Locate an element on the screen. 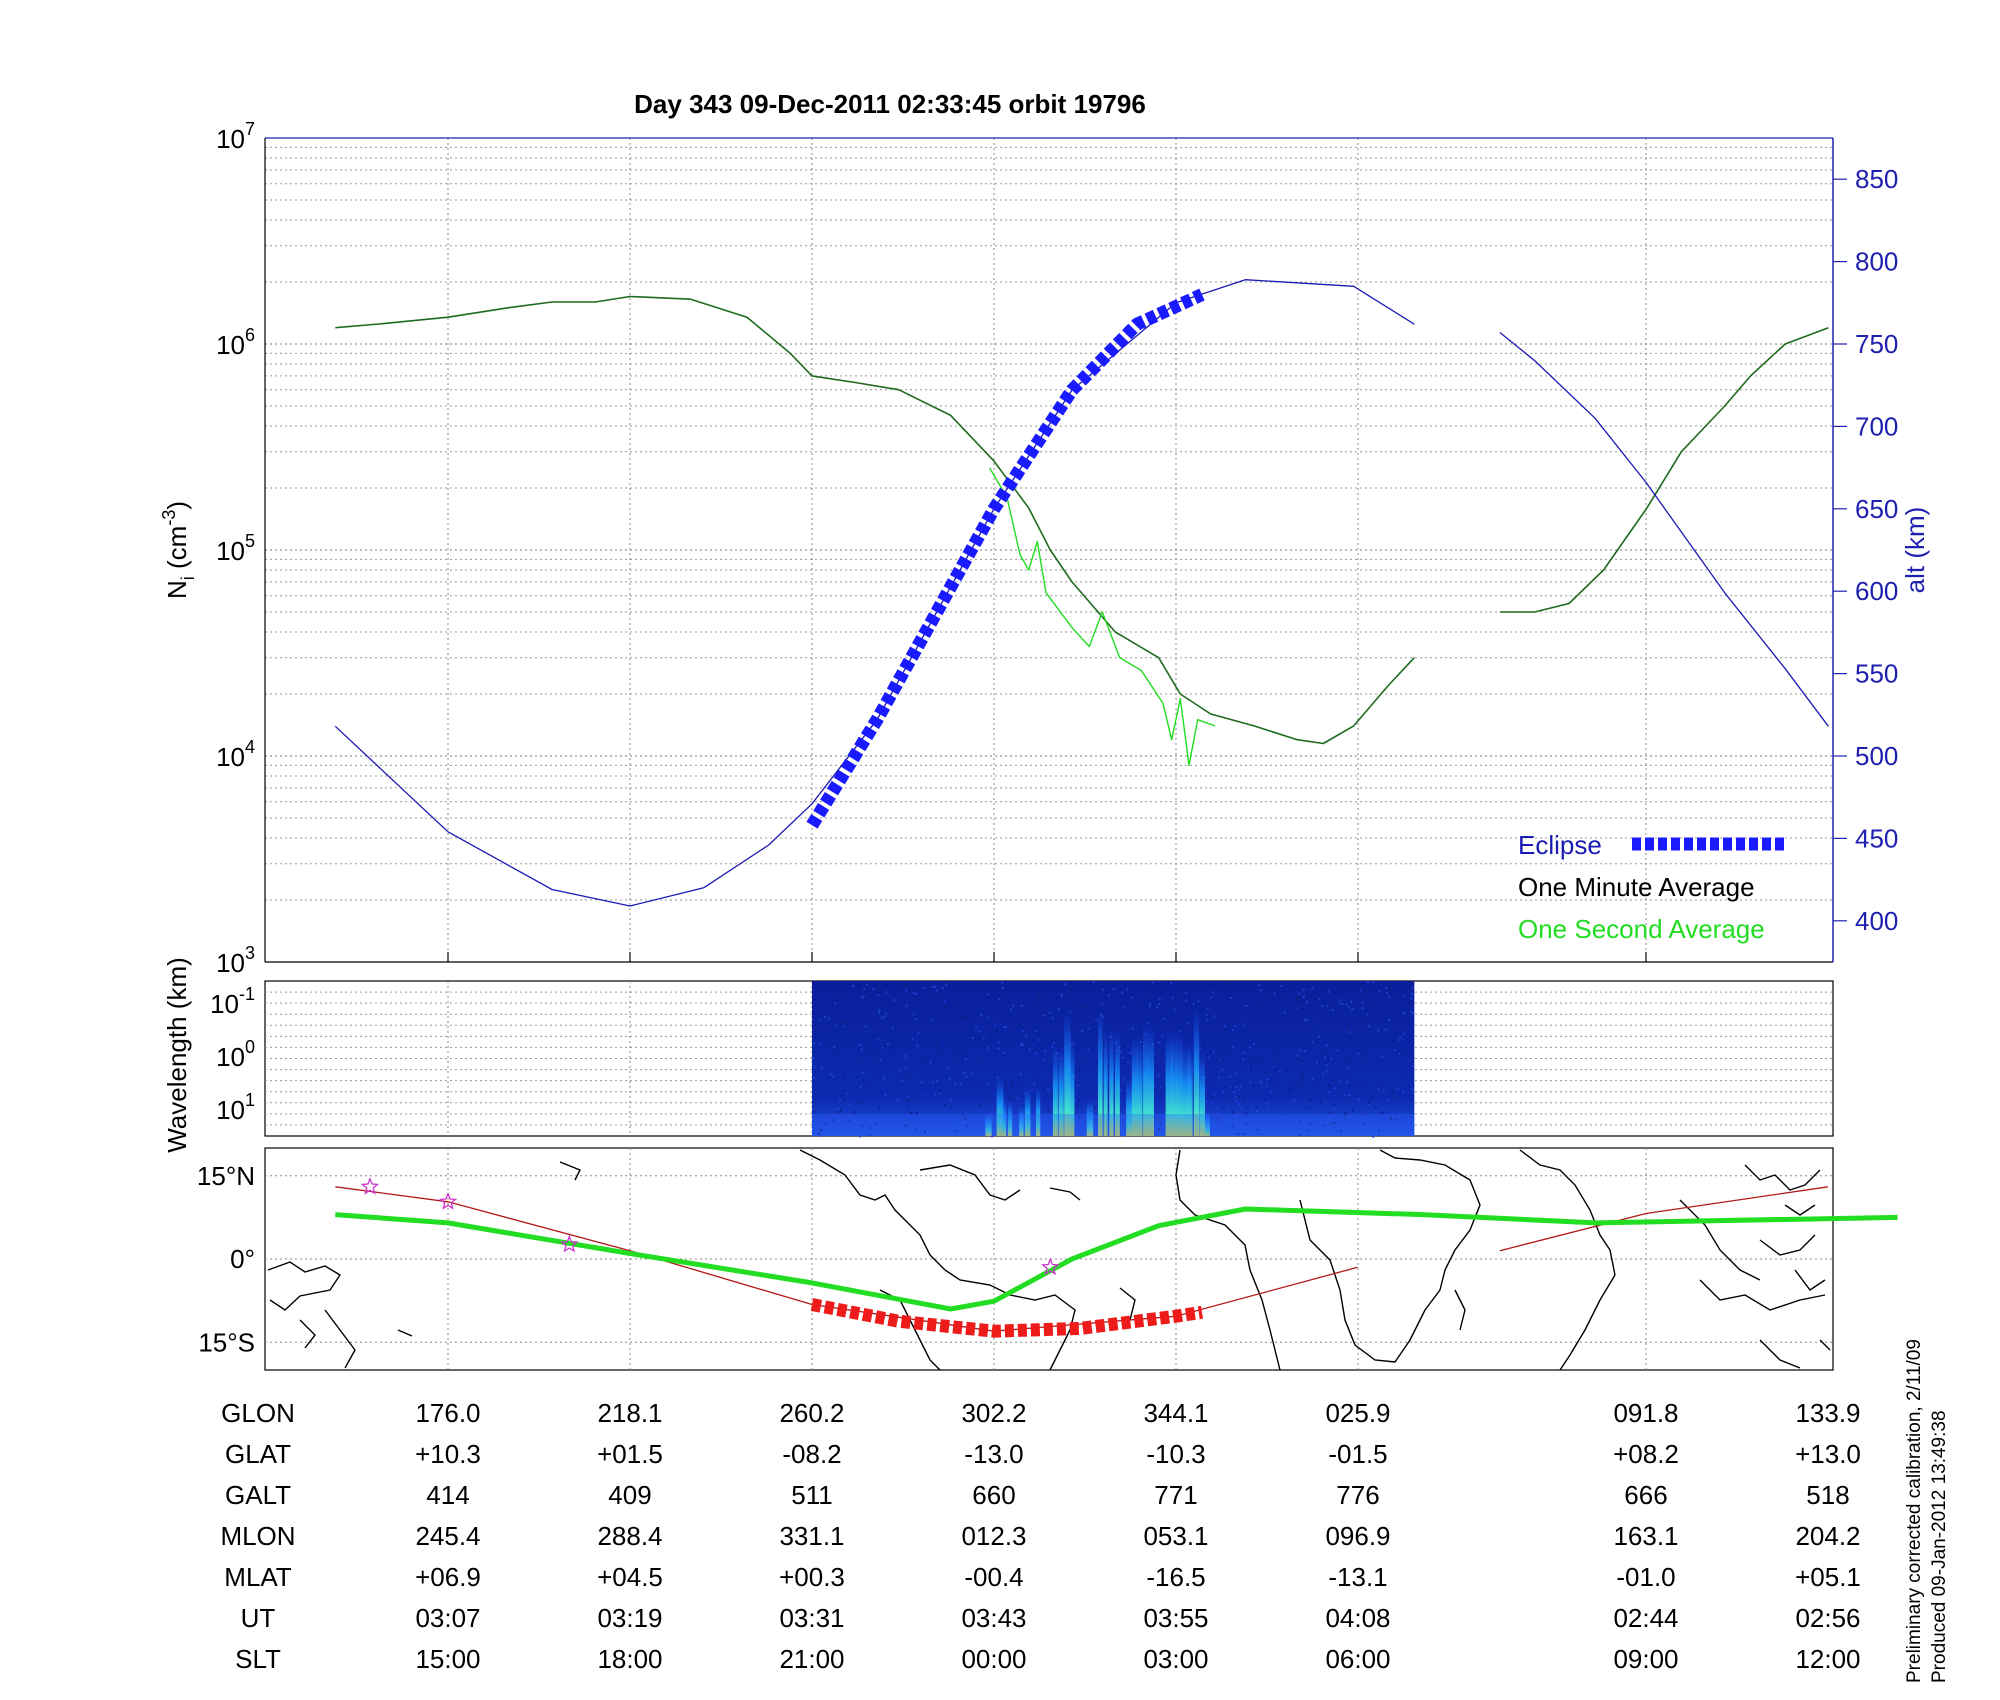 The width and height of the screenshot is (2000, 1700). spectrogram-ylabel: Wavelength (km) is located at coordinates (177, 1055).